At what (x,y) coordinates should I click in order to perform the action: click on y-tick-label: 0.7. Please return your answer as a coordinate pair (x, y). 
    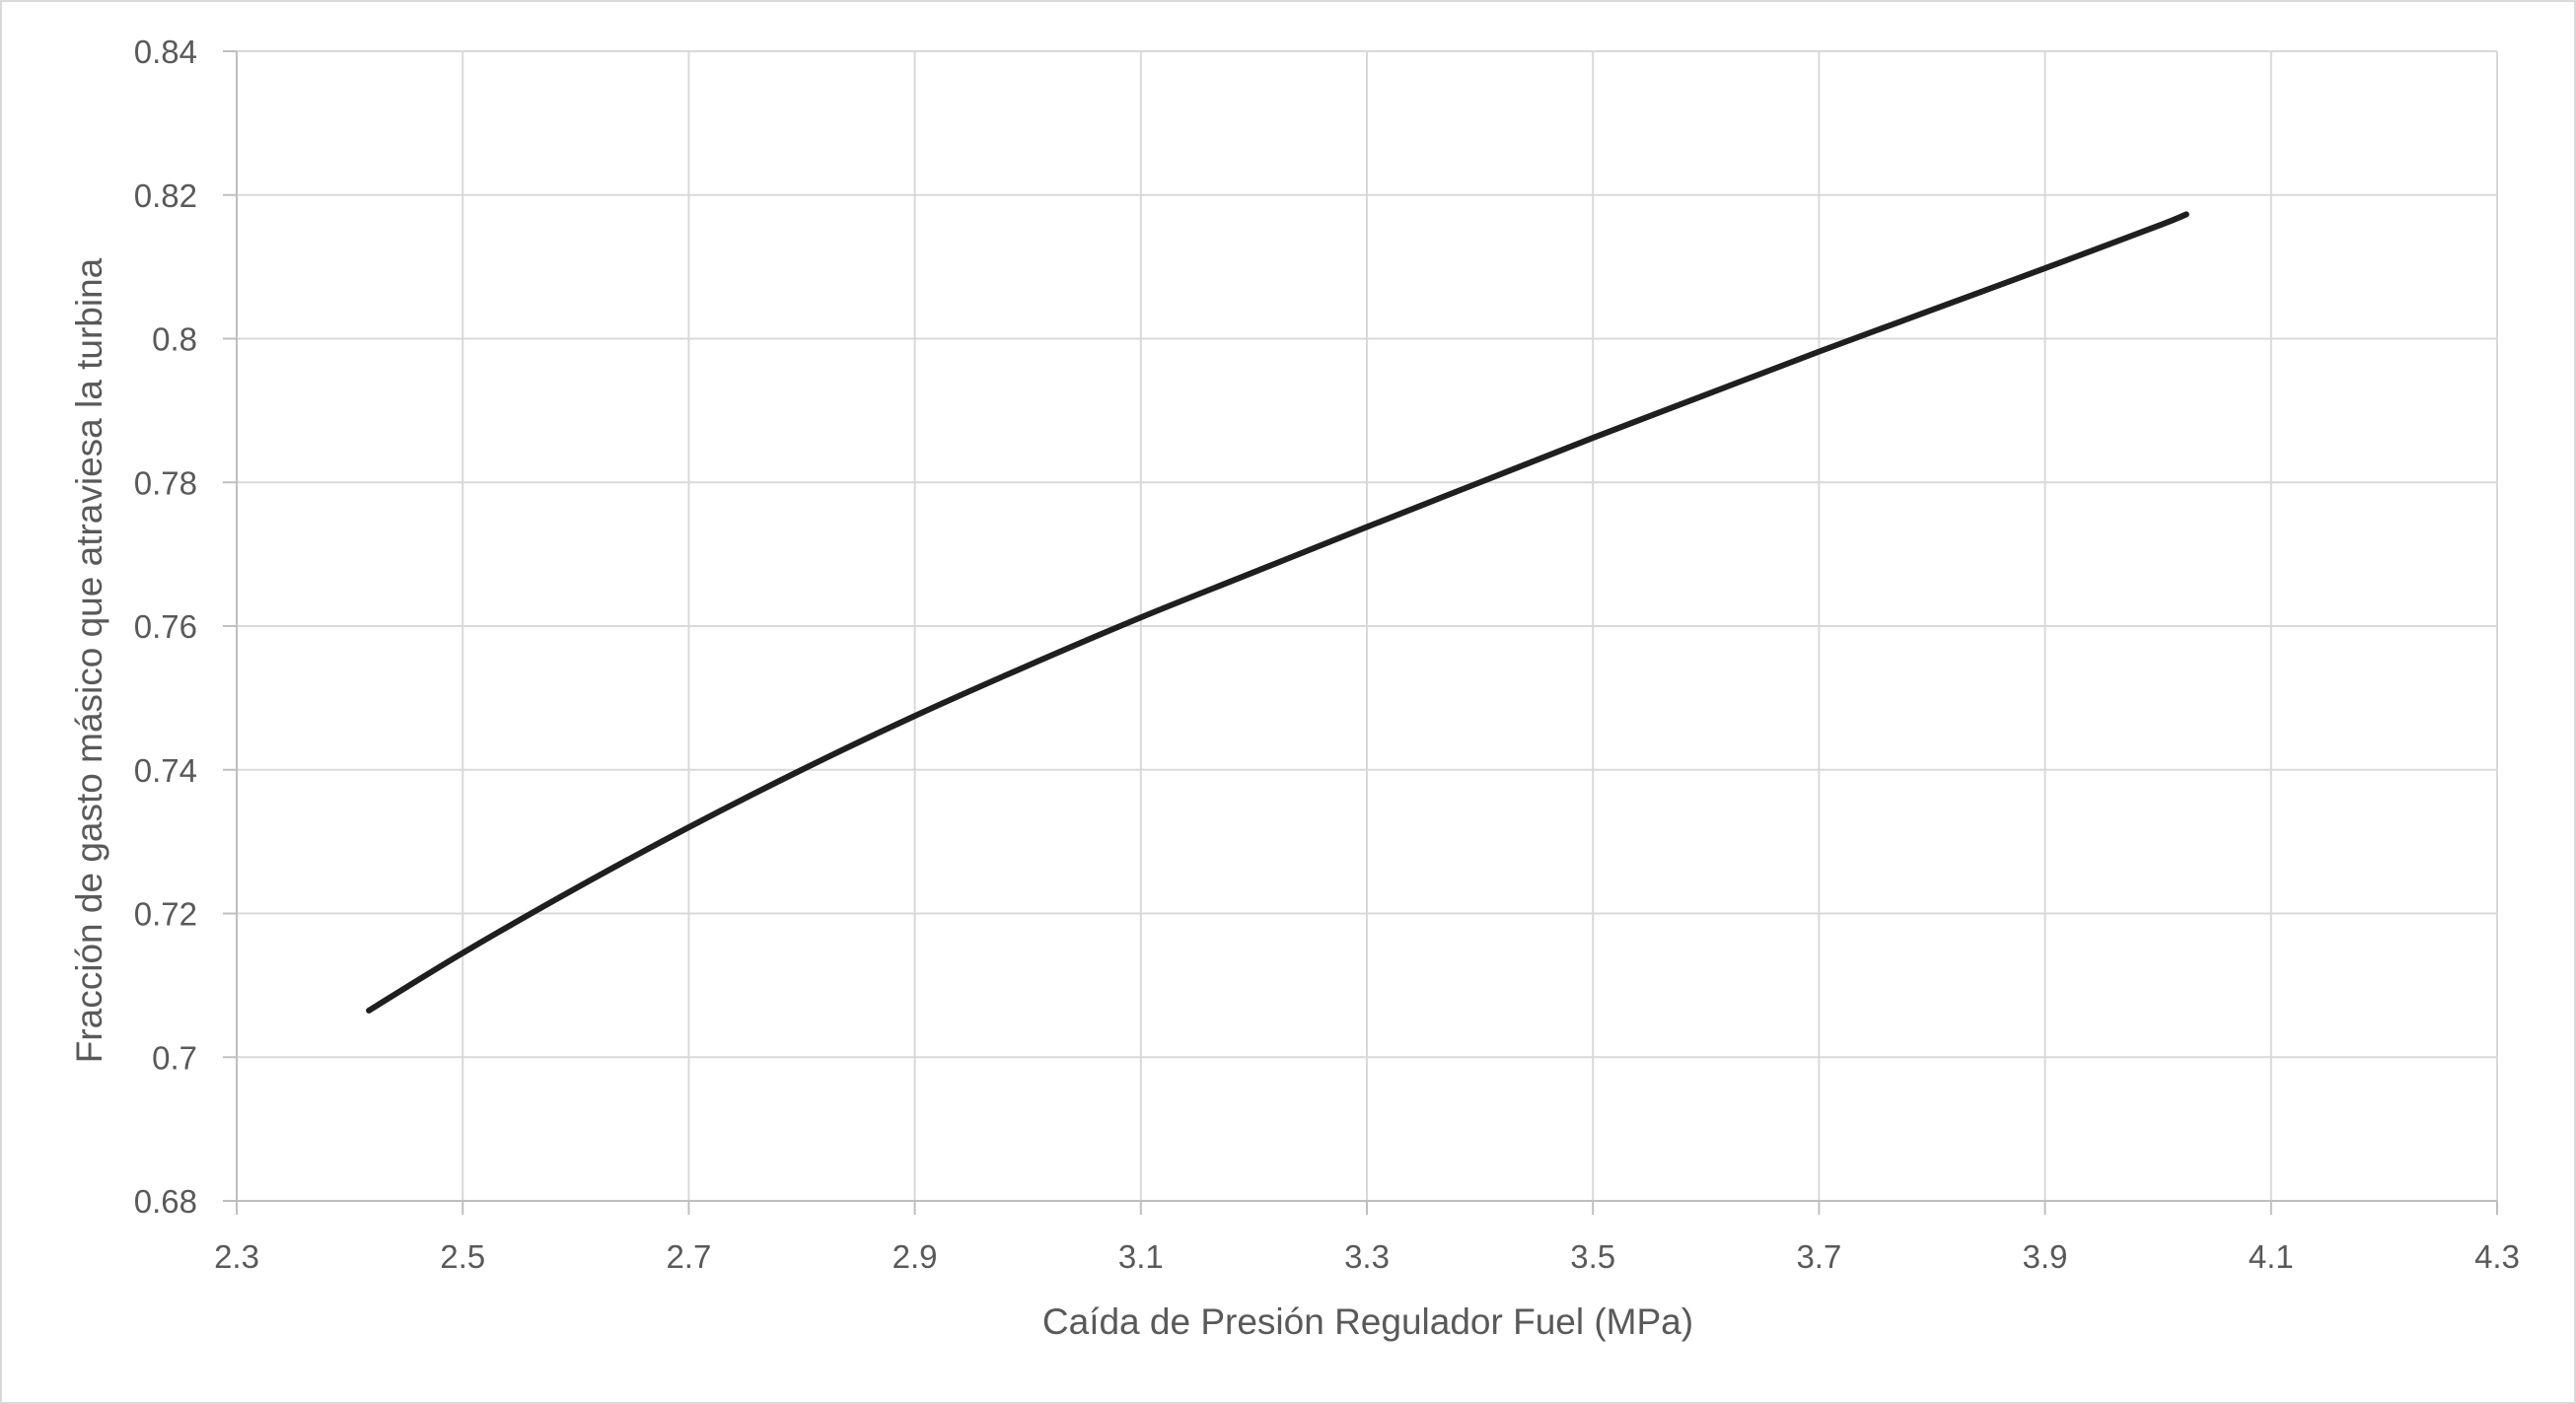
    Looking at the image, I should click on (174, 1058).